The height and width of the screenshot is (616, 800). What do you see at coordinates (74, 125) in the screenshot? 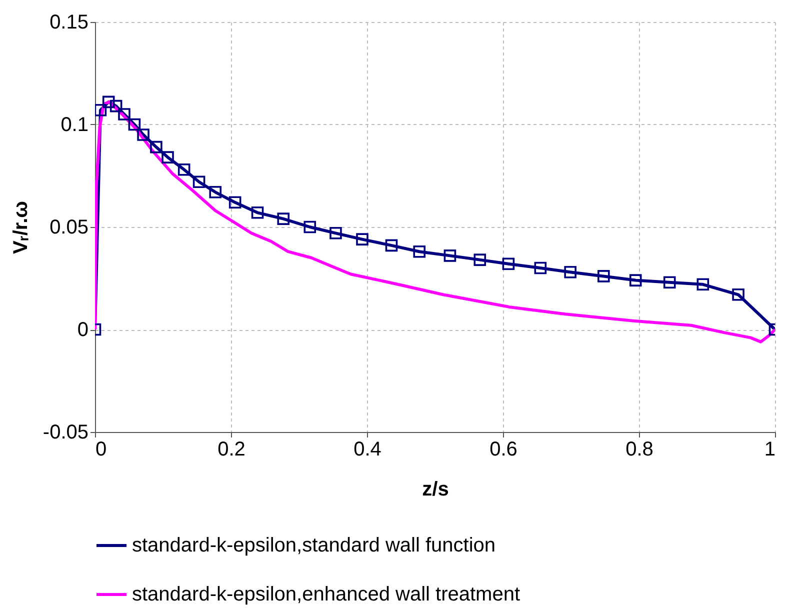
I see `y-tick-label: 0.1` at bounding box center [74, 125].